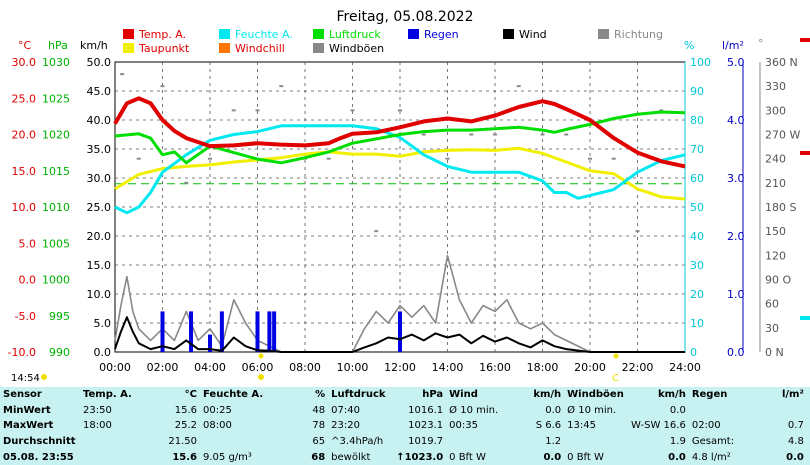 This screenshot has width=810, height=465. What do you see at coordinates (595, 395) in the screenshot?
I see `stats-header: Windböen` at bounding box center [595, 395].